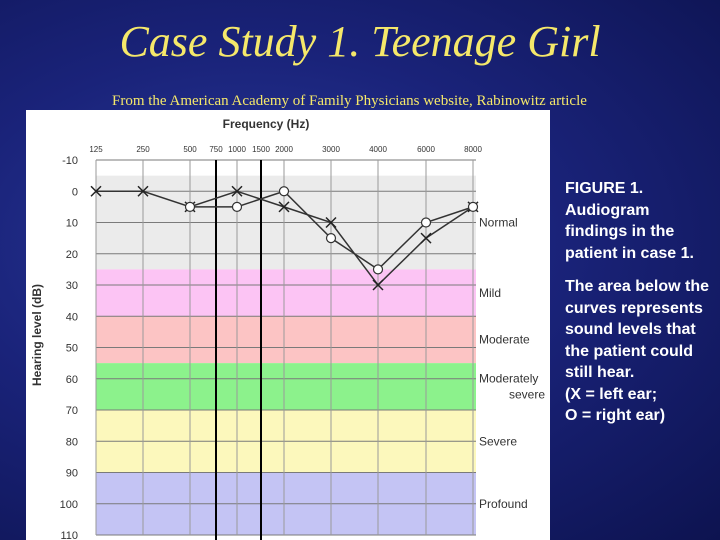  I want to click on x-tick-label: 4000, so click(378, 149).